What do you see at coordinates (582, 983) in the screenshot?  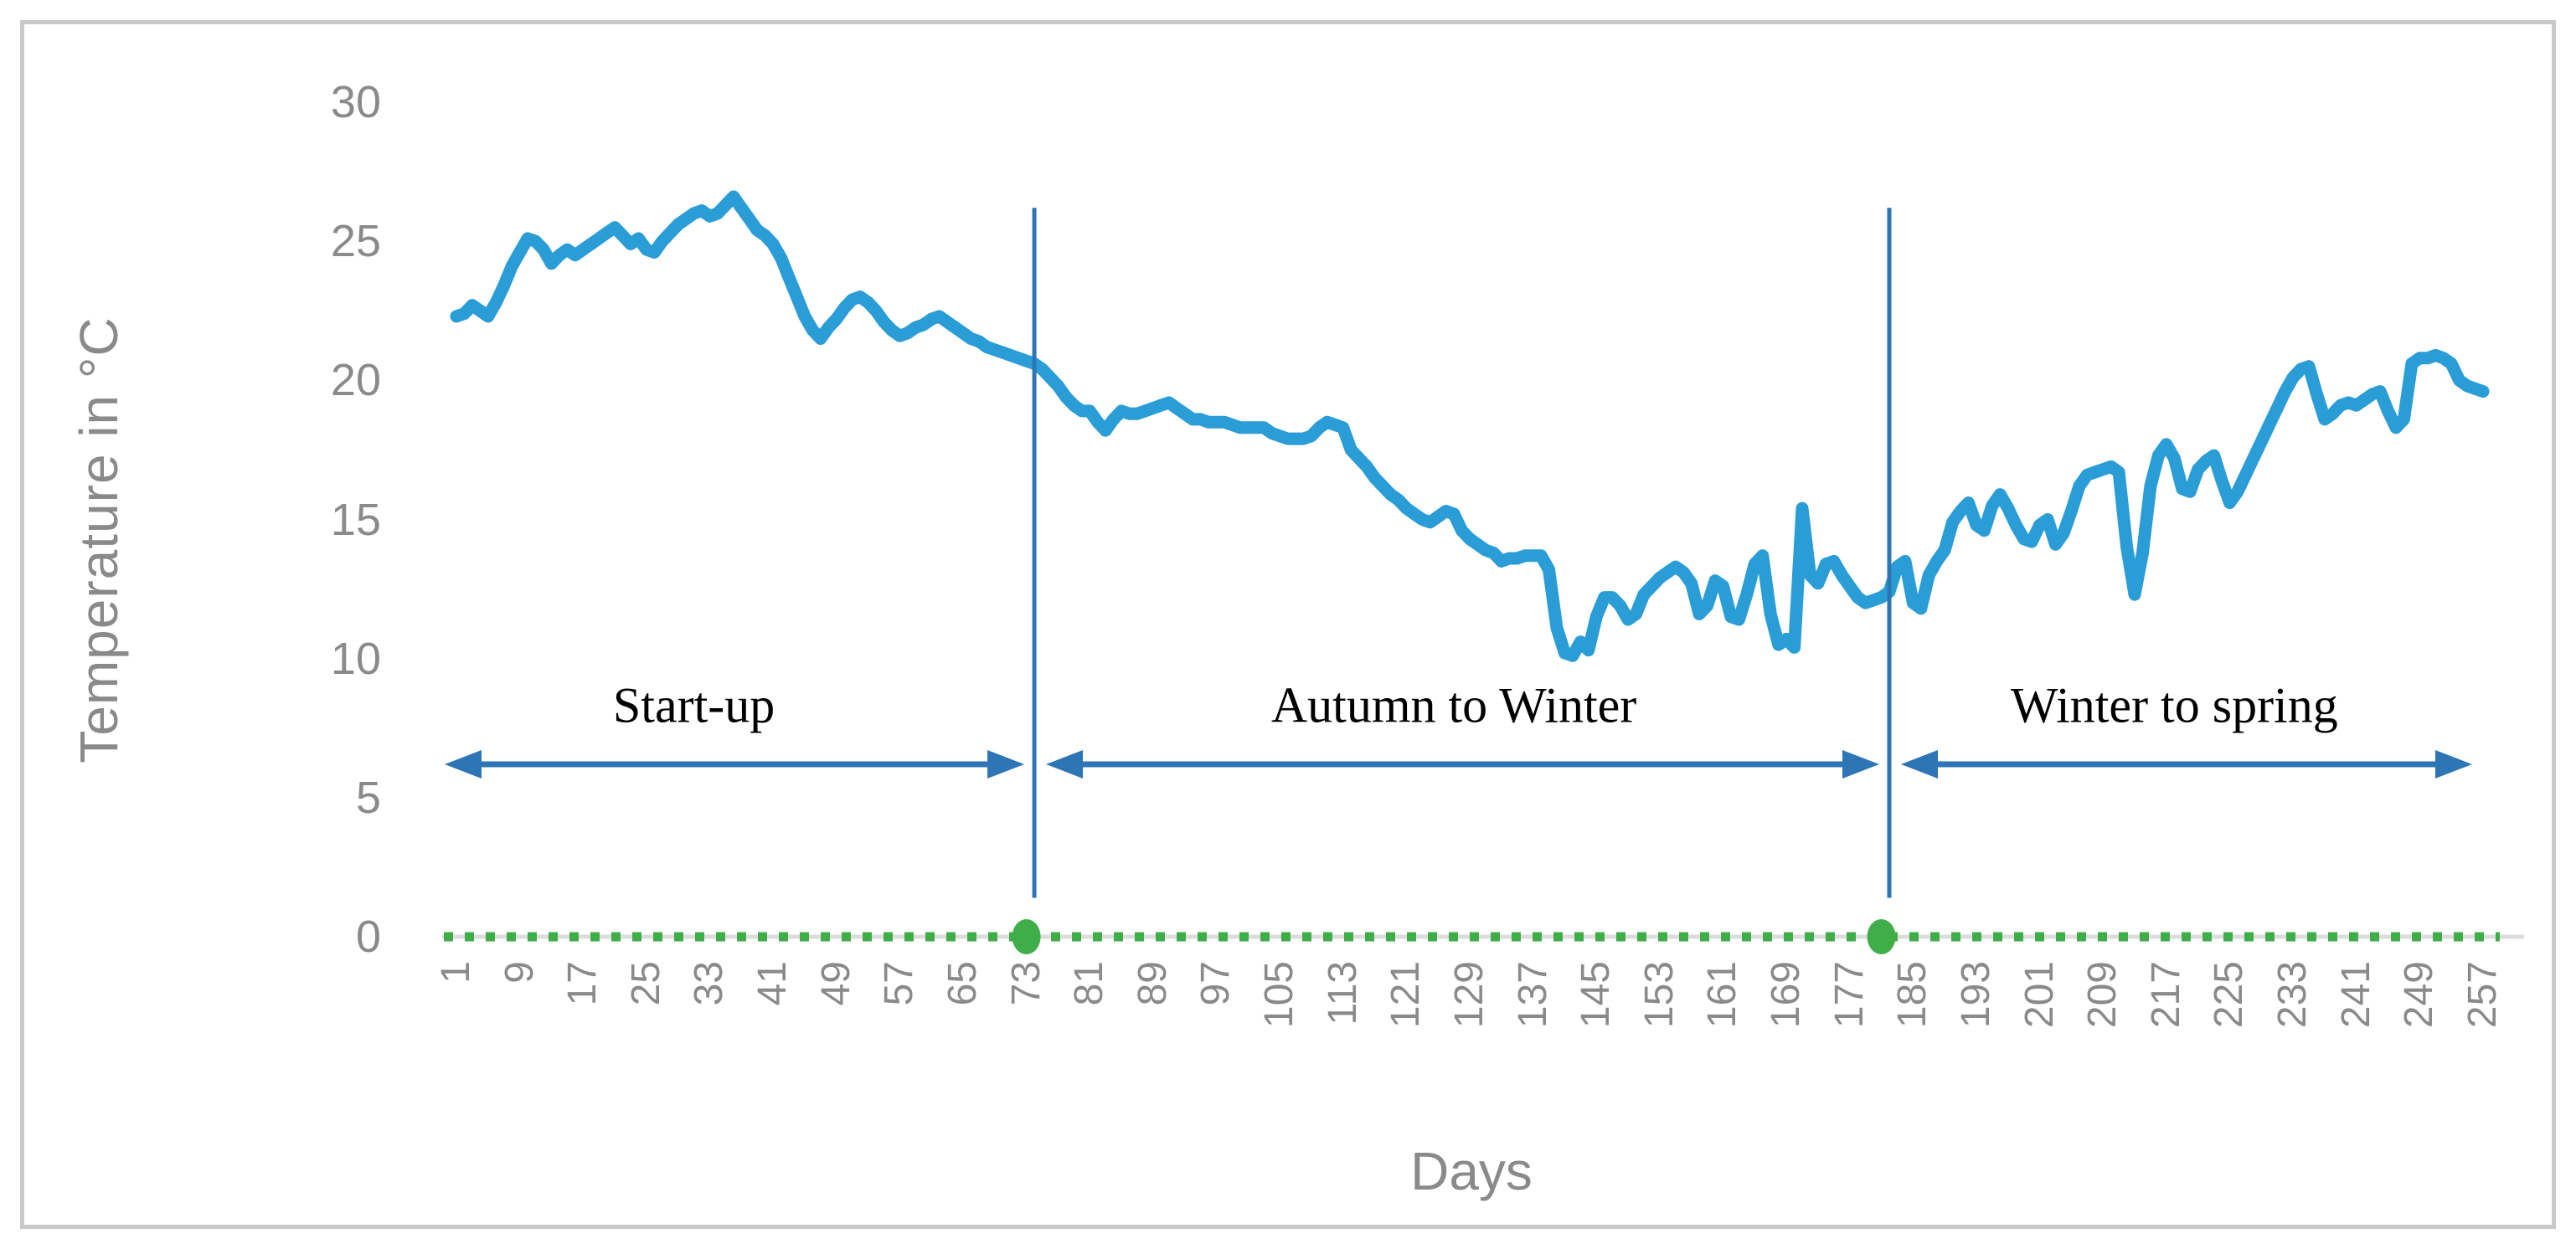 I see `x-tick-label-17: 17` at bounding box center [582, 983].